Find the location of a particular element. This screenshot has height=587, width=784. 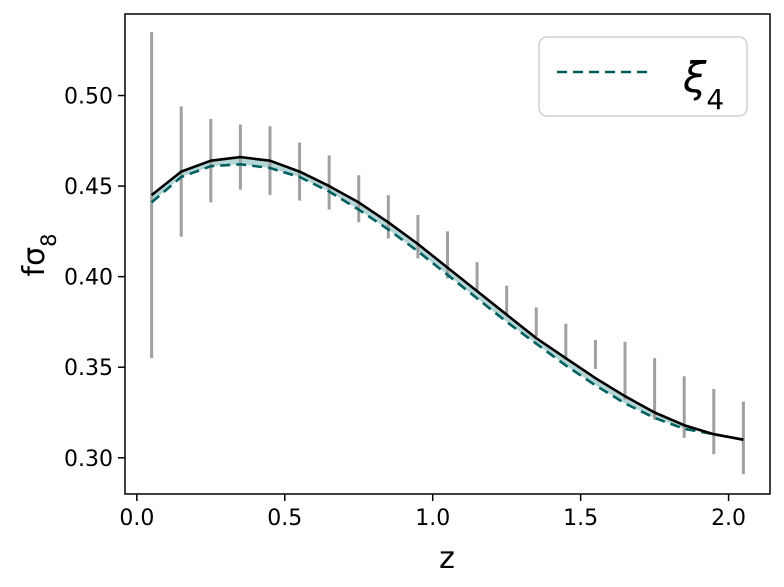

legend: ξ4 is located at coordinates (643, 76).